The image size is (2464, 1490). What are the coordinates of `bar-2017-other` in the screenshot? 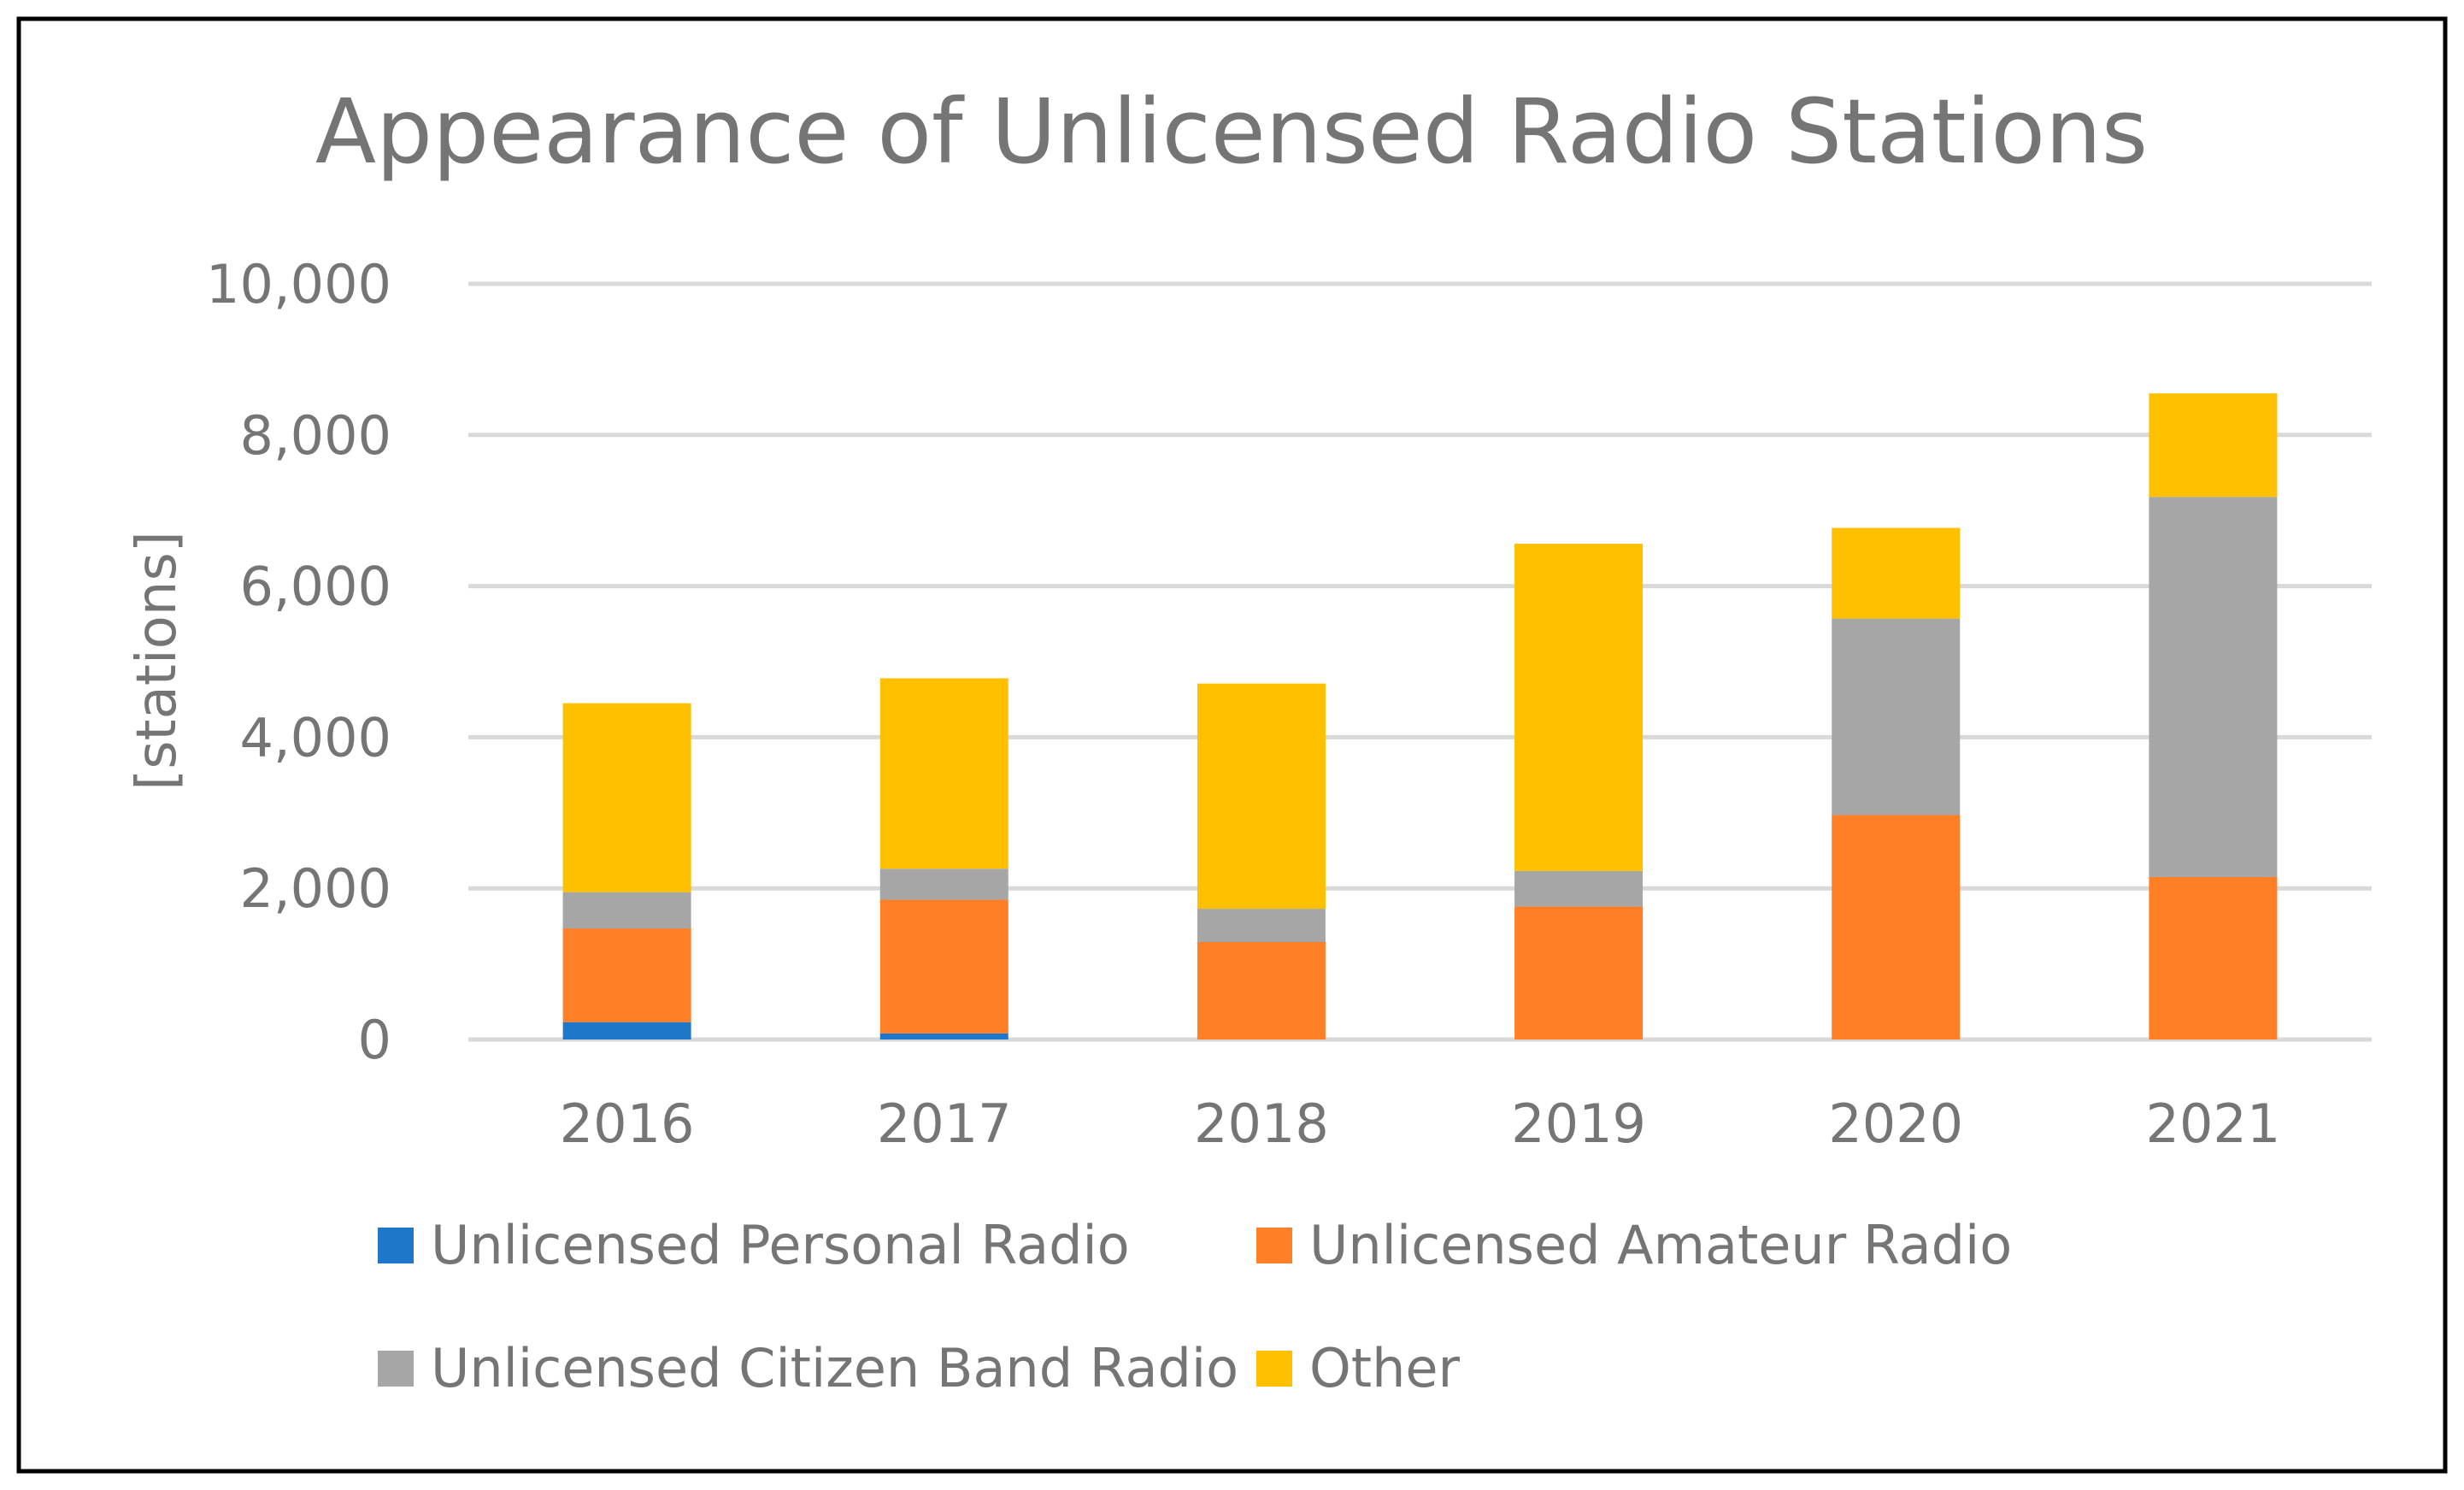 It's located at (944, 773).